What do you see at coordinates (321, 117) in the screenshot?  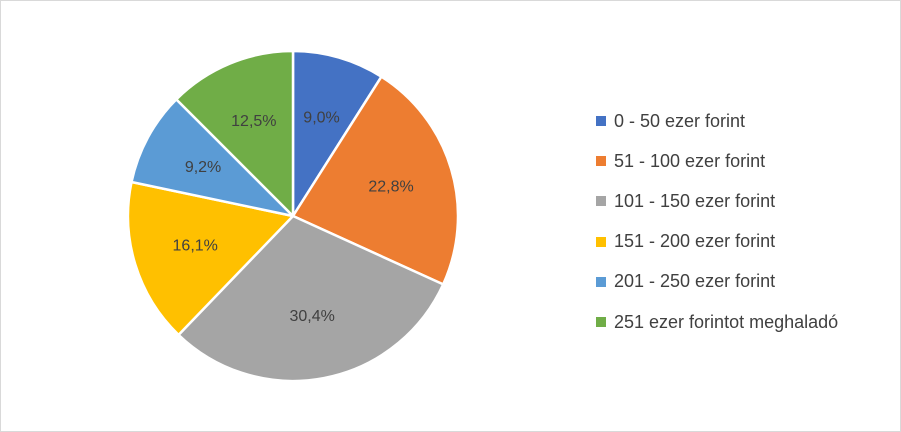 I see `pie-data-label: 9,0%` at bounding box center [321, 117].